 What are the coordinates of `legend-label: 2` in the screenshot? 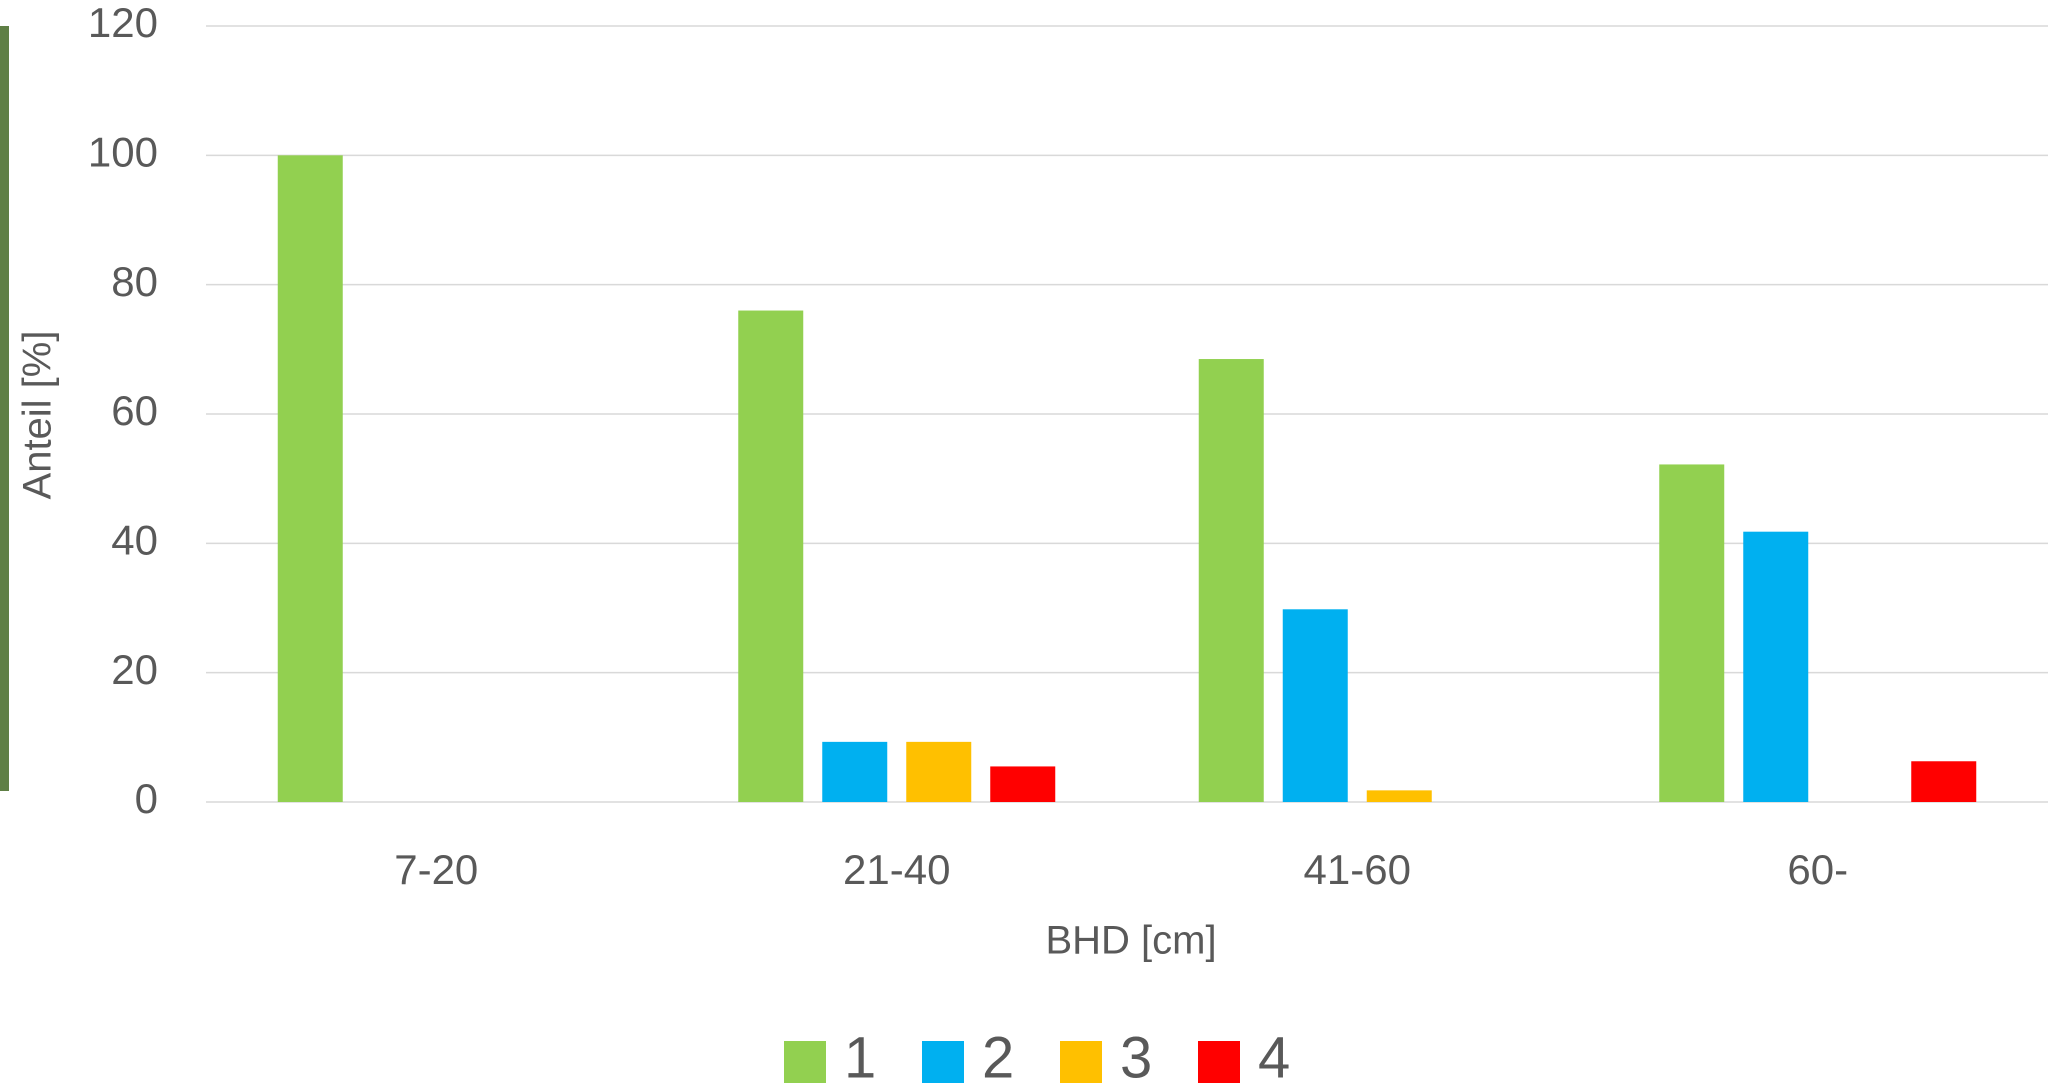 It's located at (998, 1056).